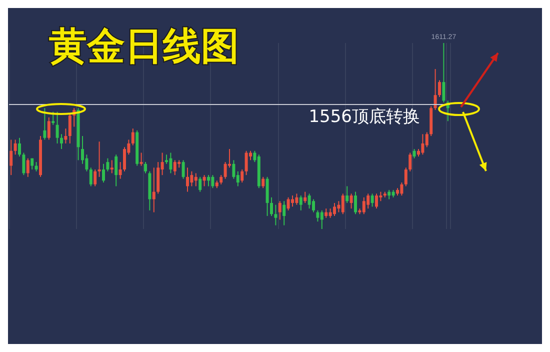 The height and width of the screenshot is (352, 550). Describe the element at coordinates (144, 46) in the screenshot. I see `chart-title: 黄金日线图` at that location.